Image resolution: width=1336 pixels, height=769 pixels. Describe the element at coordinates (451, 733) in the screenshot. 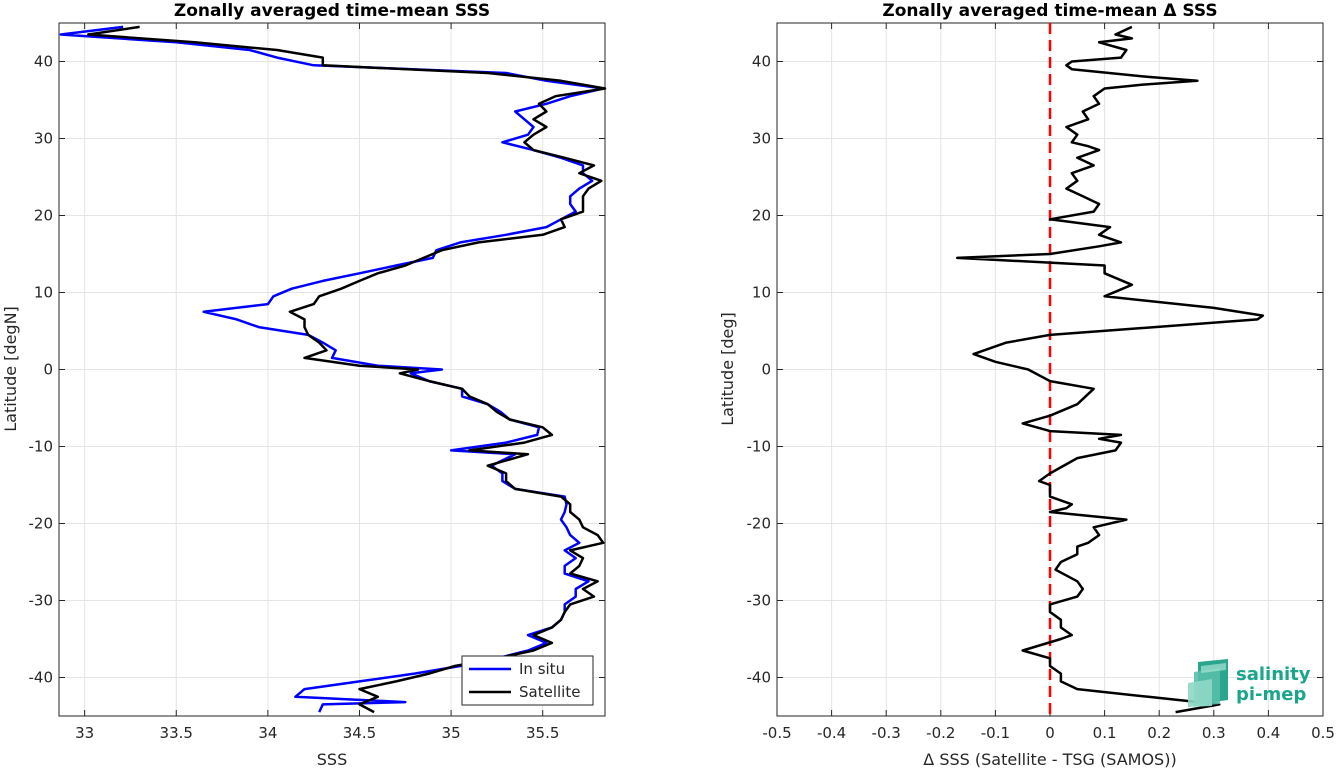

I see `x-tick-label: 35` at that location.